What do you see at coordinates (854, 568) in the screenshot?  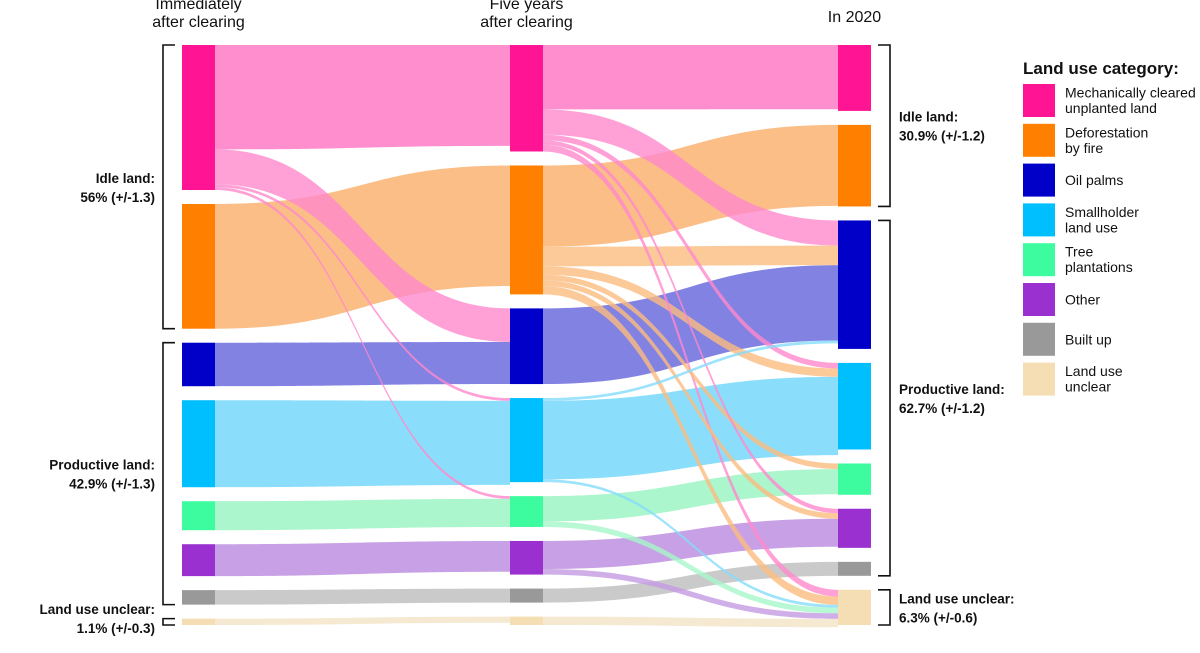 I see `node-s2-built` at bounding box center [854, 568].